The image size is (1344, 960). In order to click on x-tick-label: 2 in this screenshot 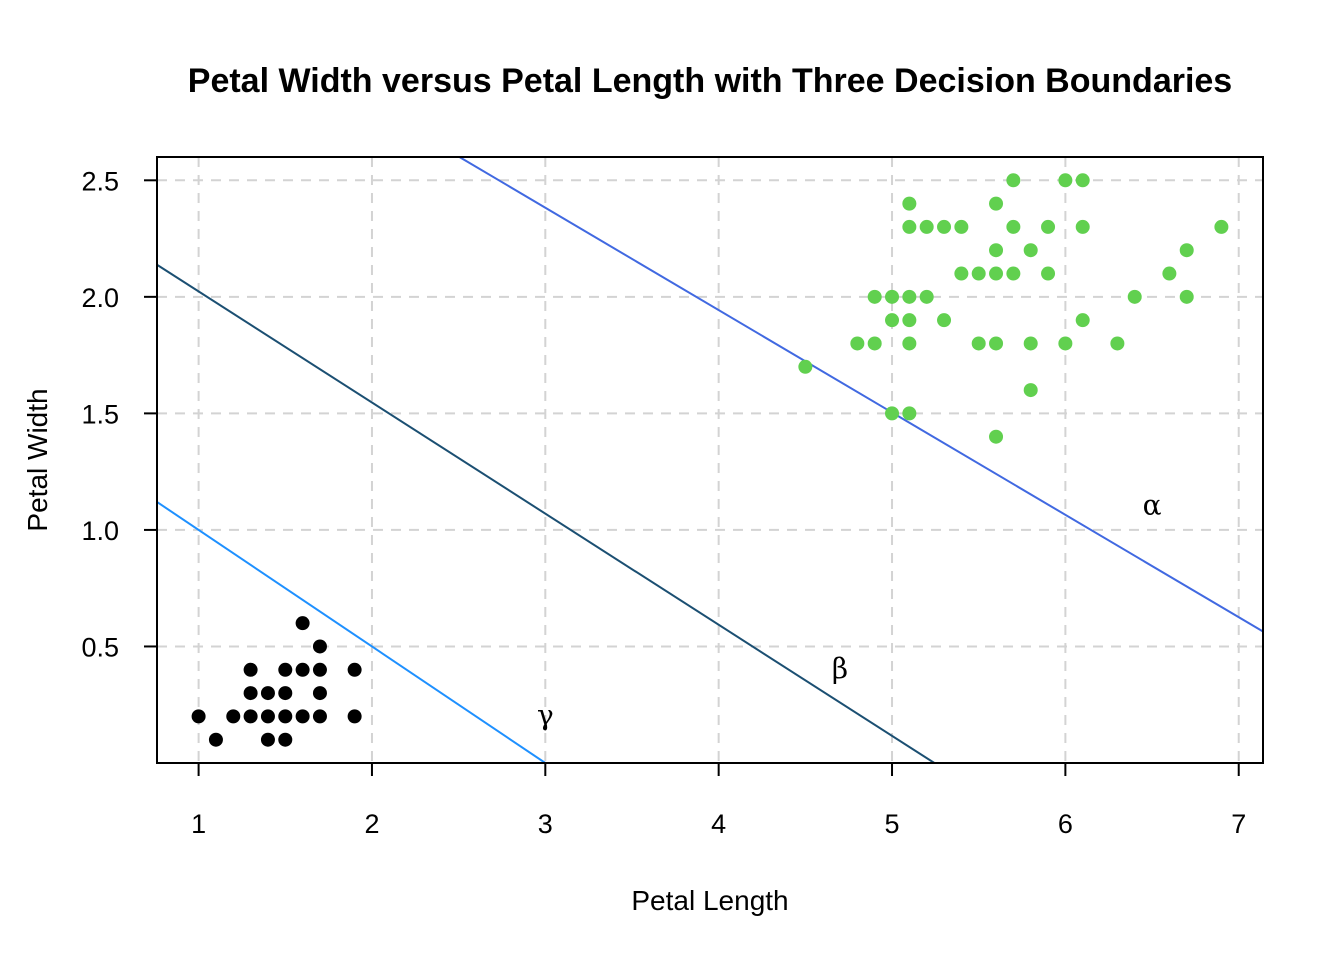, I will do `click(371, 824)`.